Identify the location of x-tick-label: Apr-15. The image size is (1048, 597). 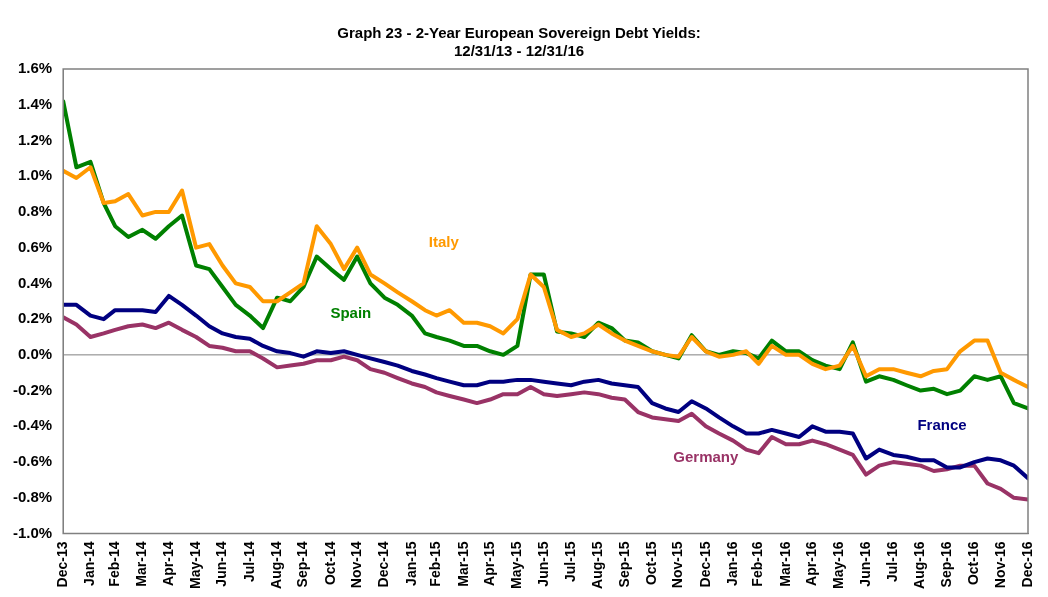
(488, 563).